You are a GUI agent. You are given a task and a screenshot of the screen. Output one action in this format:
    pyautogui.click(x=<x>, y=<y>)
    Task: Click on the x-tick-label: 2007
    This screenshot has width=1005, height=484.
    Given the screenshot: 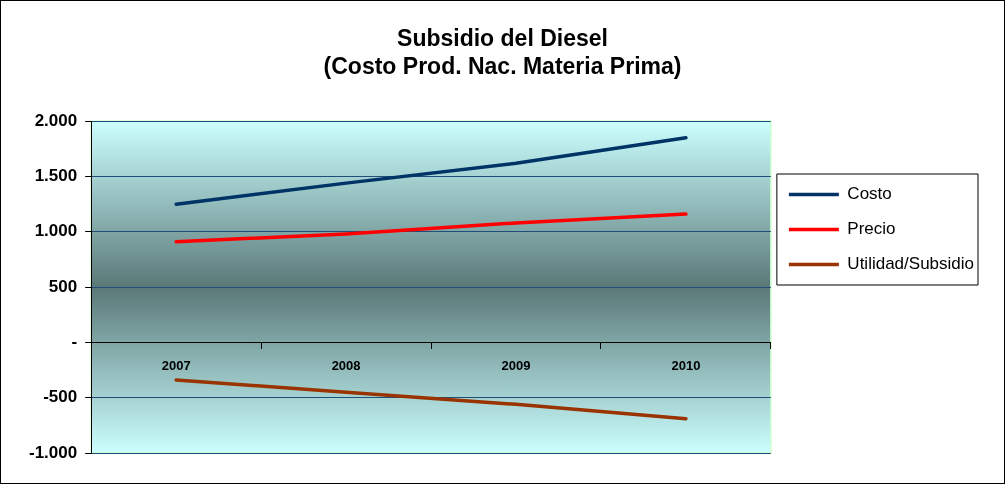 What is the action you would take?
    pyautogui.click(x=176, y=365)
    